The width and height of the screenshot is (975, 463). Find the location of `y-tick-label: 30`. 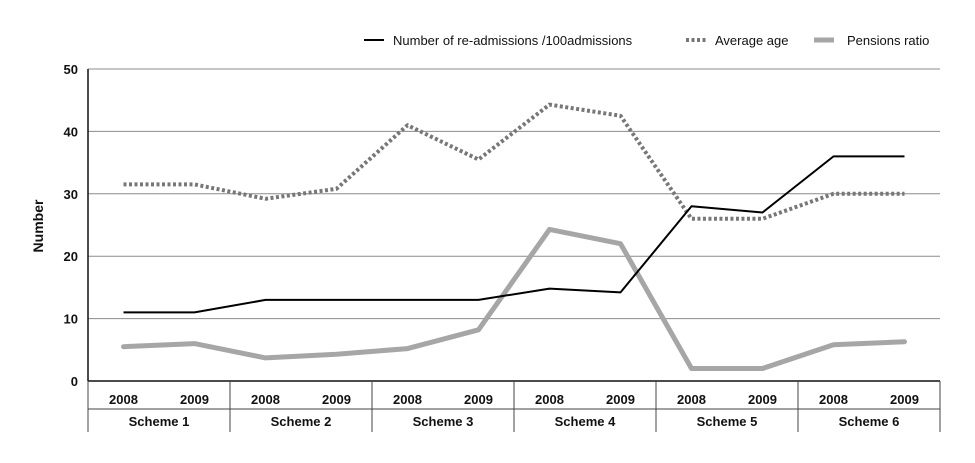

y-tick-label: 30 is located at coordinates (71, 194).